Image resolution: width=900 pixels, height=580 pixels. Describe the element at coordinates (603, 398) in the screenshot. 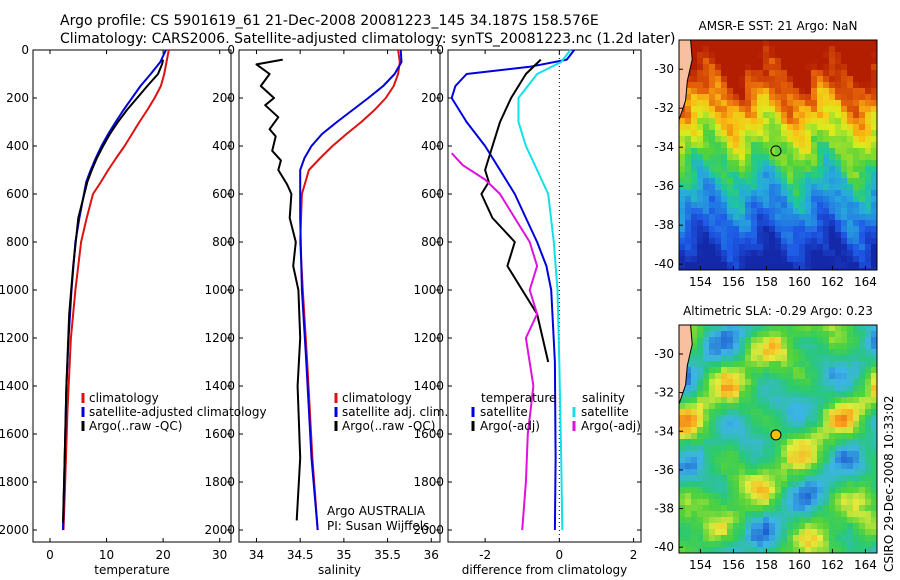

I see `legend-title: salinity` at that location.